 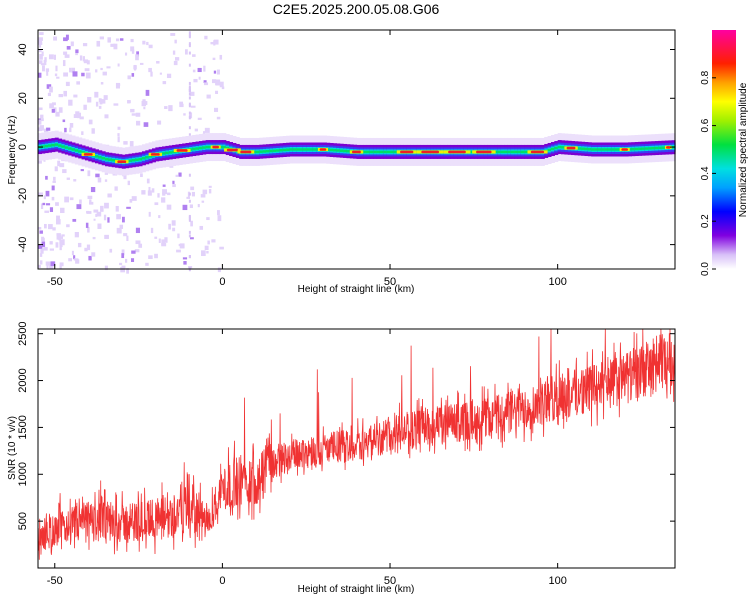 What do you see at coordinates (705, 269) in the screenshot?
I see `colorbar-tick-label: 0.0` at bounding box center [705, 269].